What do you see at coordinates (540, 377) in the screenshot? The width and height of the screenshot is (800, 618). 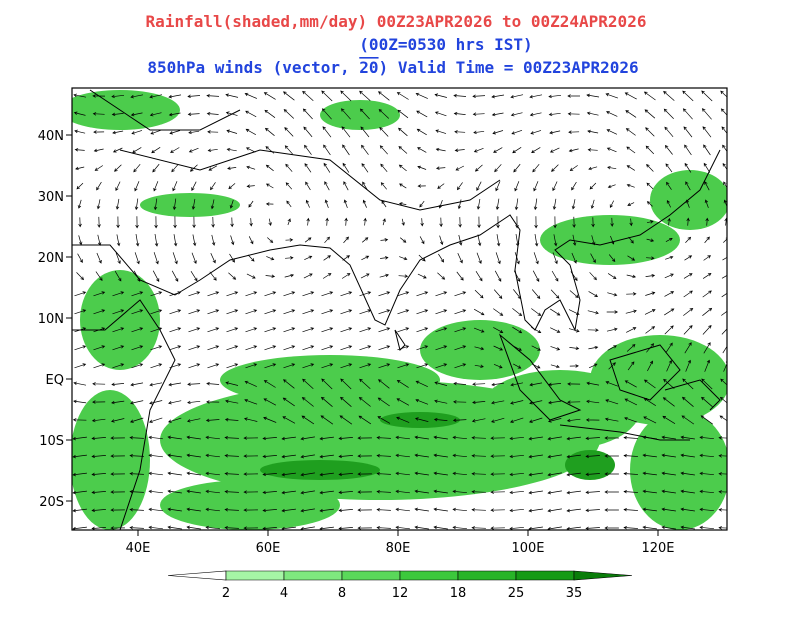 I see `coastline` at bounding box center [540, 377].